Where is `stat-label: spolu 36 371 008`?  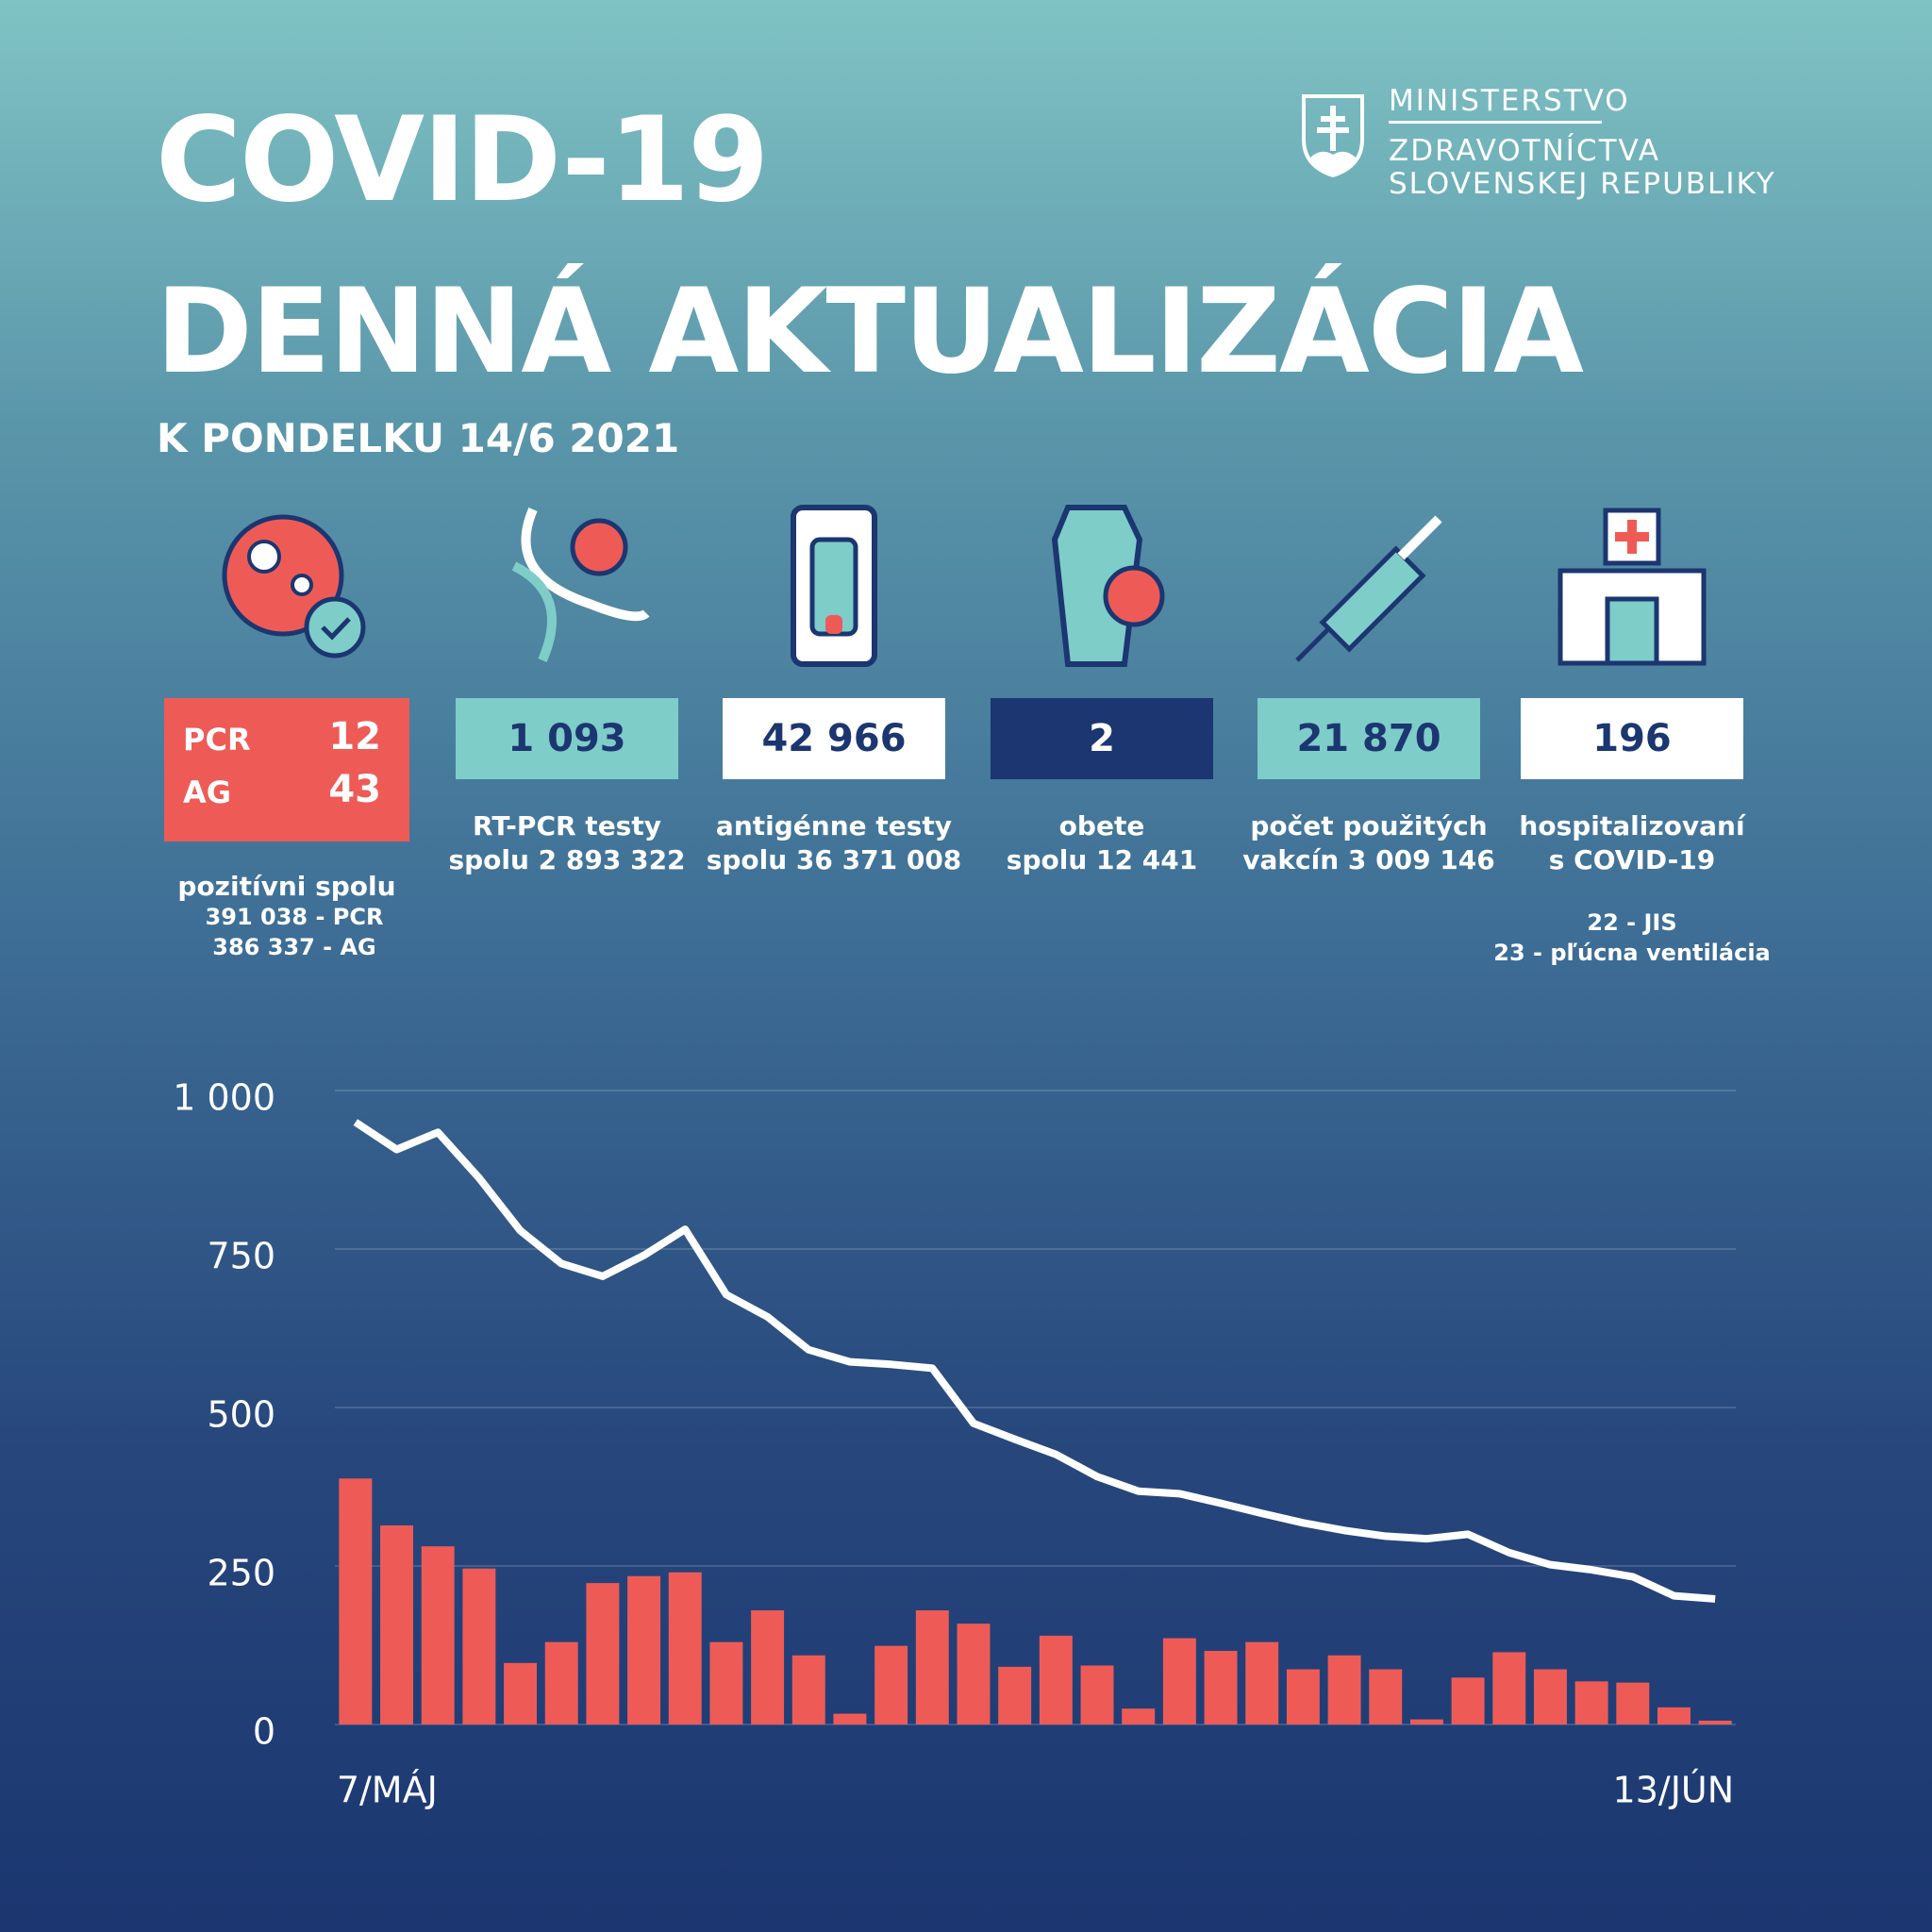 stat-label: spolu 36 371 008 is located at coordinates (834, 860).